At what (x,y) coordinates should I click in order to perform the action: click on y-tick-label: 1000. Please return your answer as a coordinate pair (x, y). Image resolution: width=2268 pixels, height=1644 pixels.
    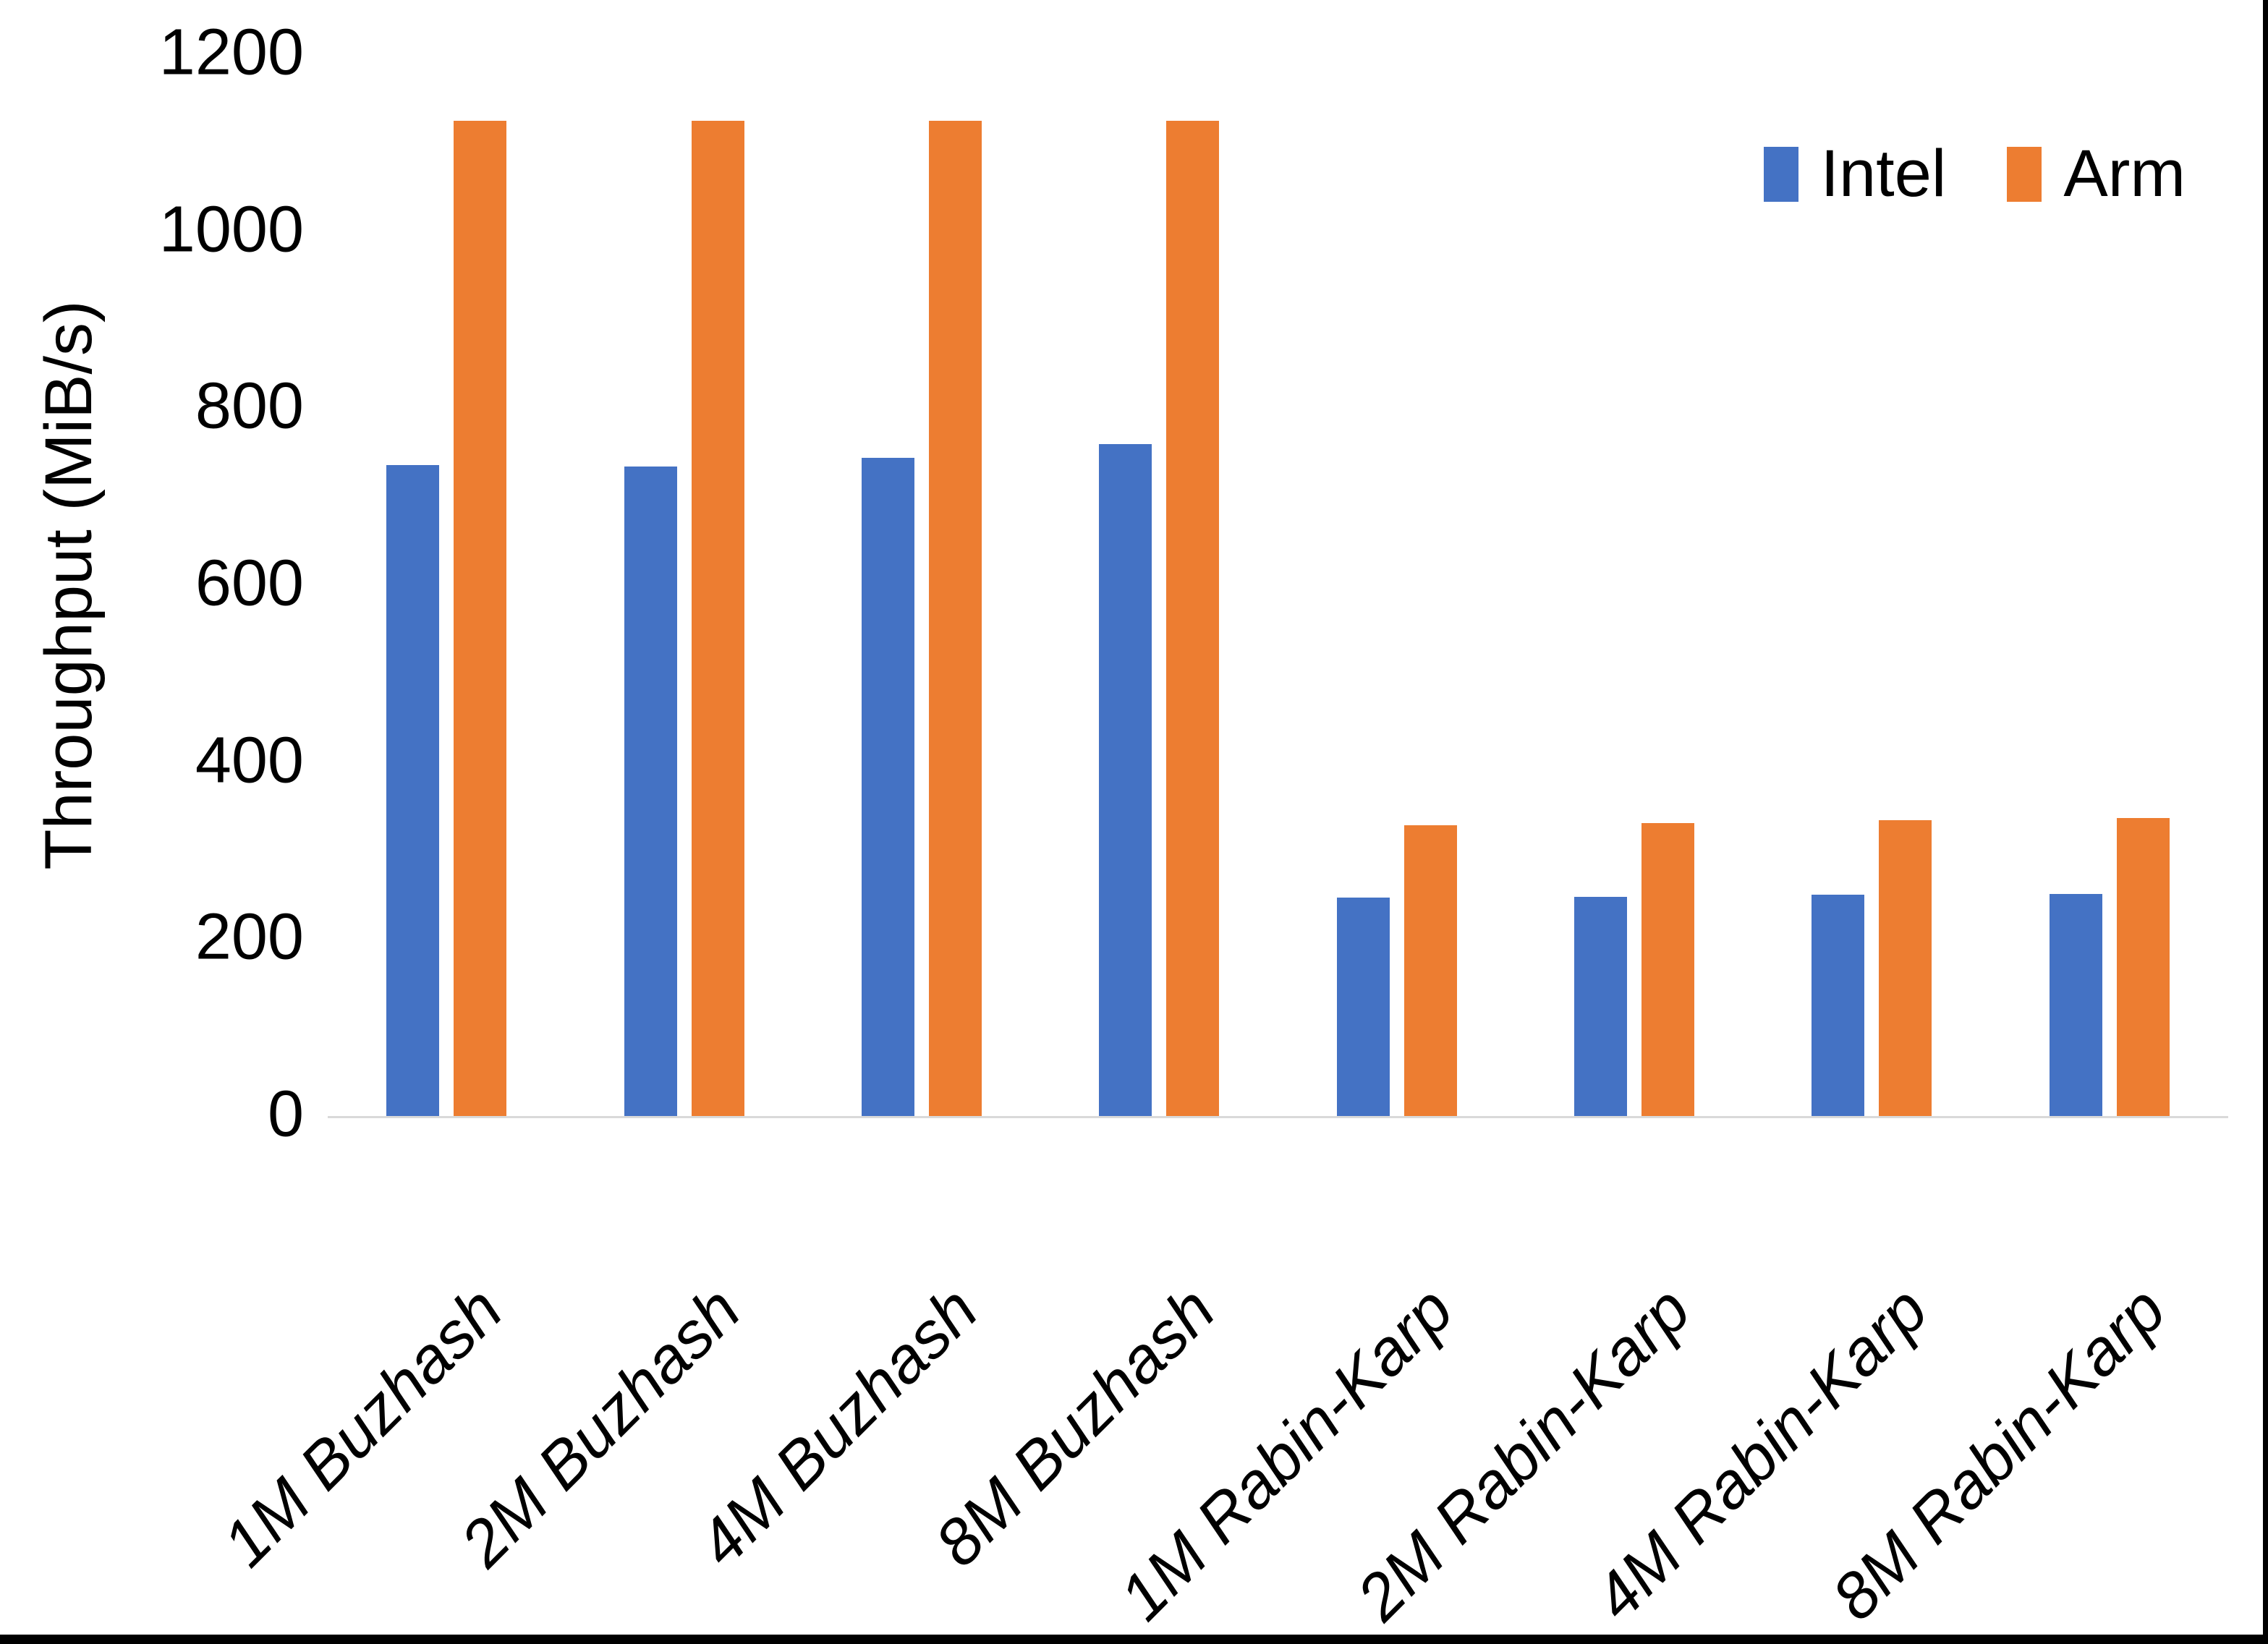
    Looking at the image, I should click on (231, 229).